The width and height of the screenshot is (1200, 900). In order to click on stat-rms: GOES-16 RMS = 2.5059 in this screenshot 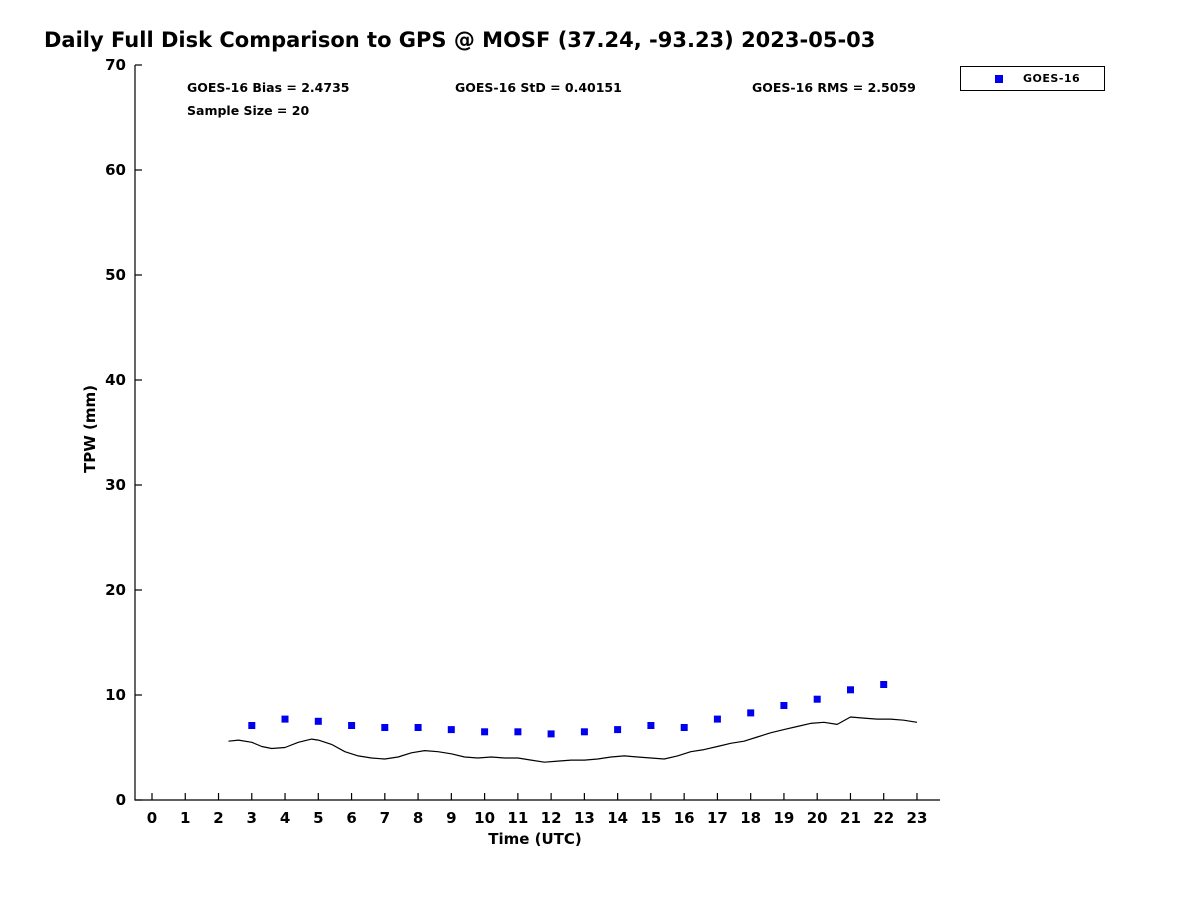, I will do `click(834, 87)`.